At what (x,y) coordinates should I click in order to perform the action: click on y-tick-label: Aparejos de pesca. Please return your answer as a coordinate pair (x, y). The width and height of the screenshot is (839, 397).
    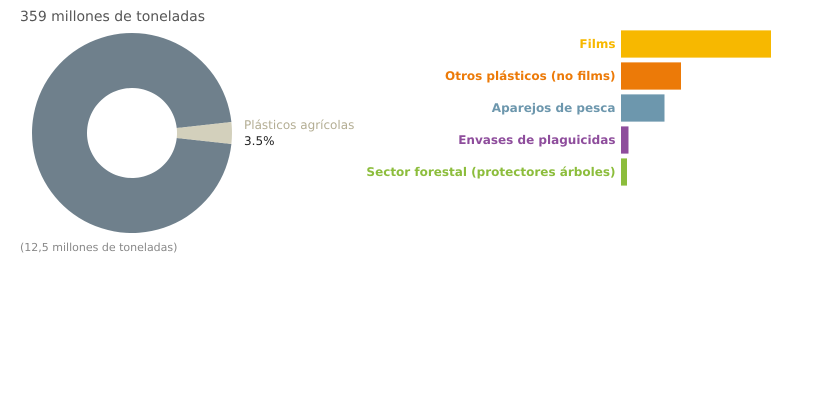
    Looking at the image, I should click on (554, 108).